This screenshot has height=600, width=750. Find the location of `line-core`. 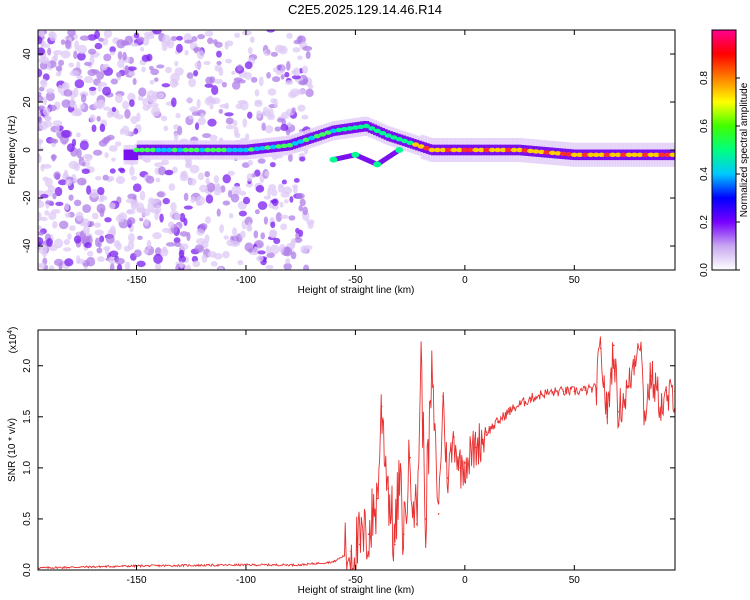

line-core is located at coordinates (133, 155).